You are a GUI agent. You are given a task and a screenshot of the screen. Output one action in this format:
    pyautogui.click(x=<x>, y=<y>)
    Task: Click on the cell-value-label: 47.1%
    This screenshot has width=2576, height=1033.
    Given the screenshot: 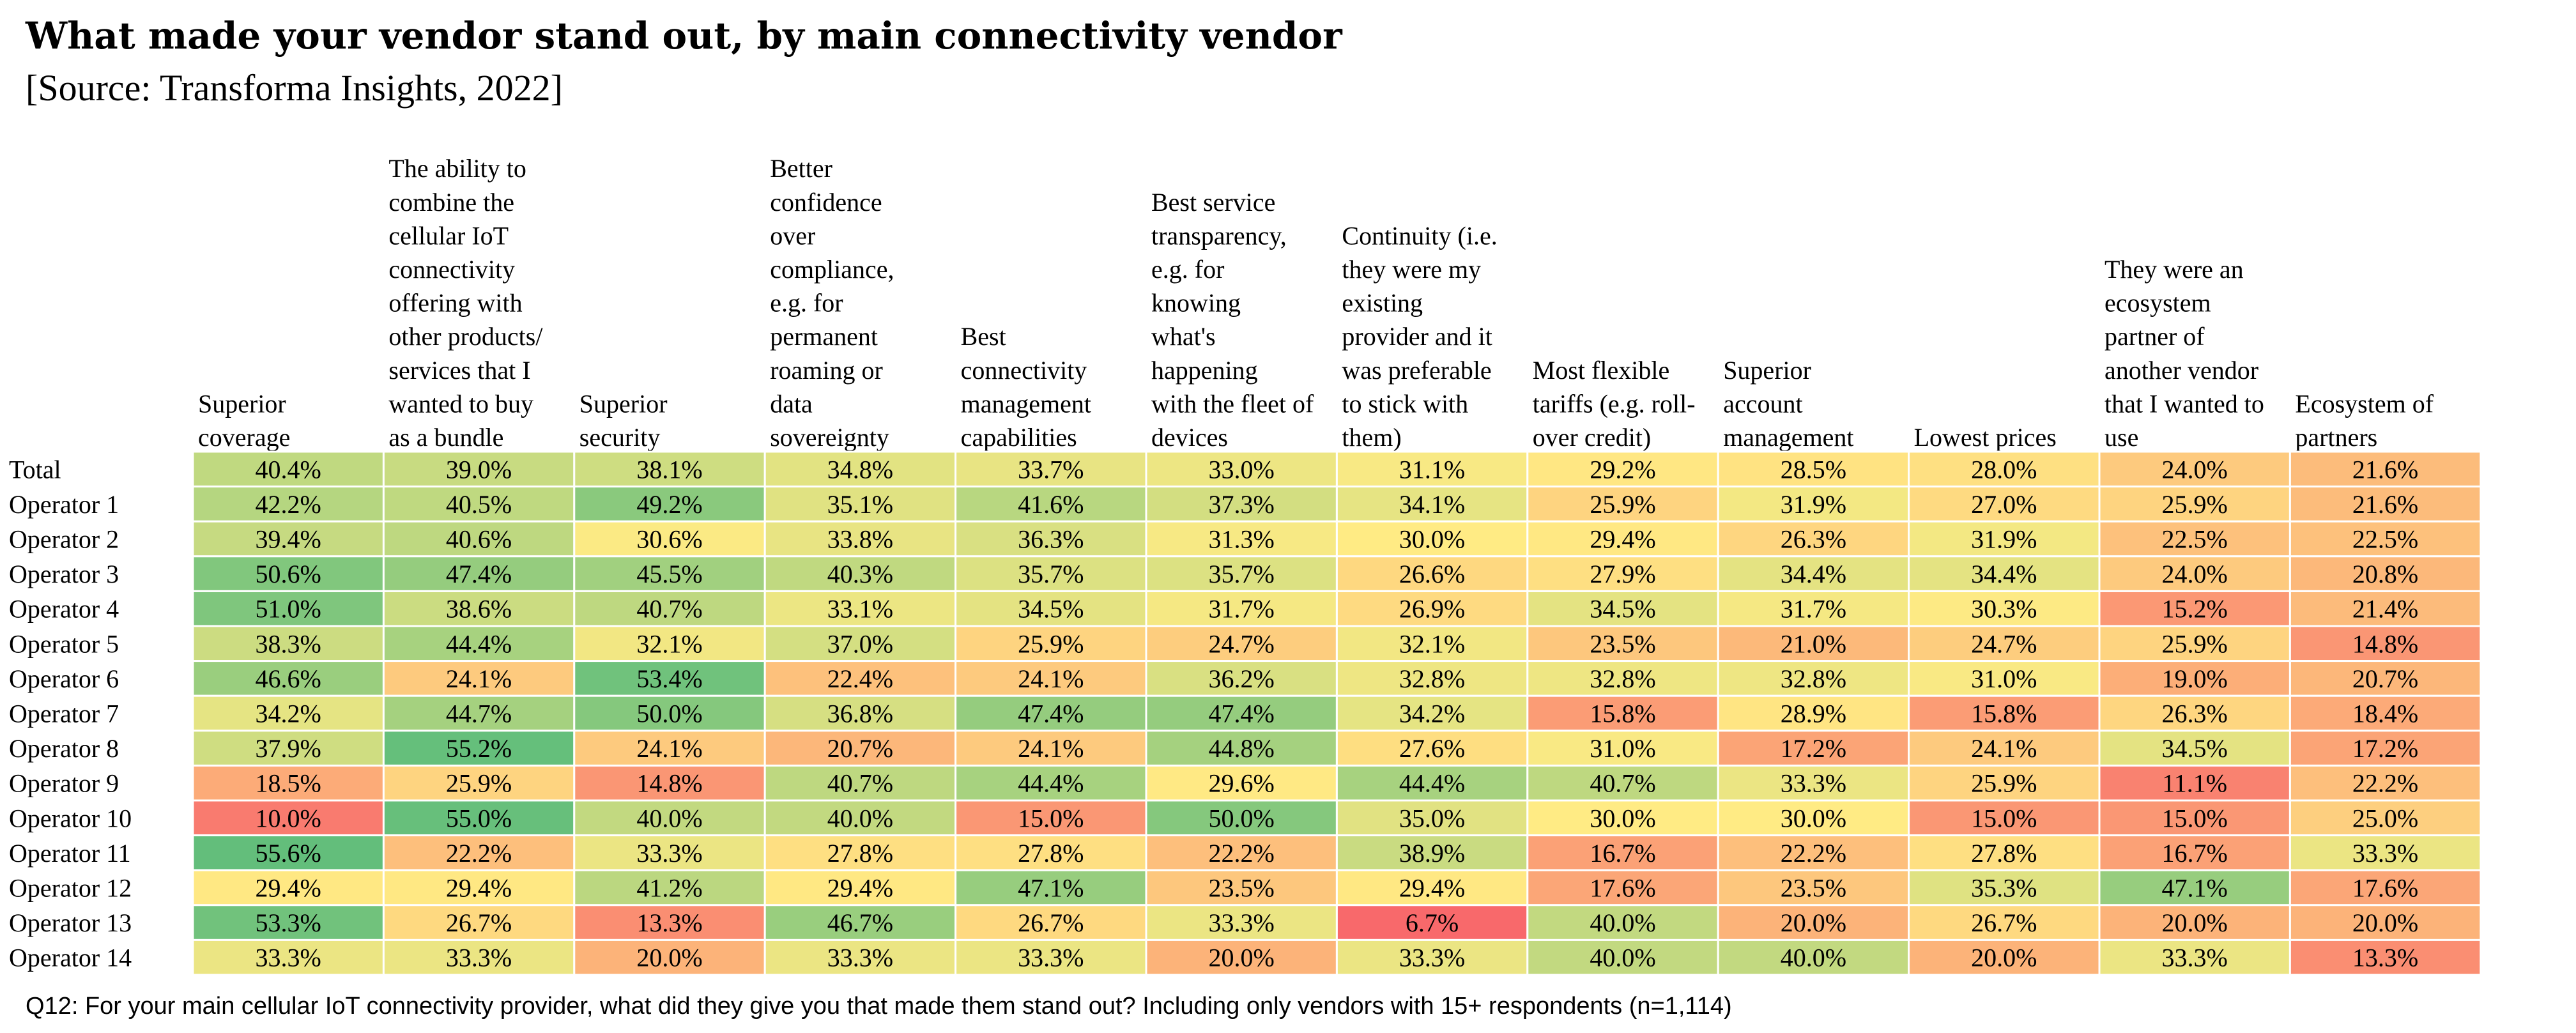 What is the action you would take?
    pyautogui.click(x=1051, y=888)
    